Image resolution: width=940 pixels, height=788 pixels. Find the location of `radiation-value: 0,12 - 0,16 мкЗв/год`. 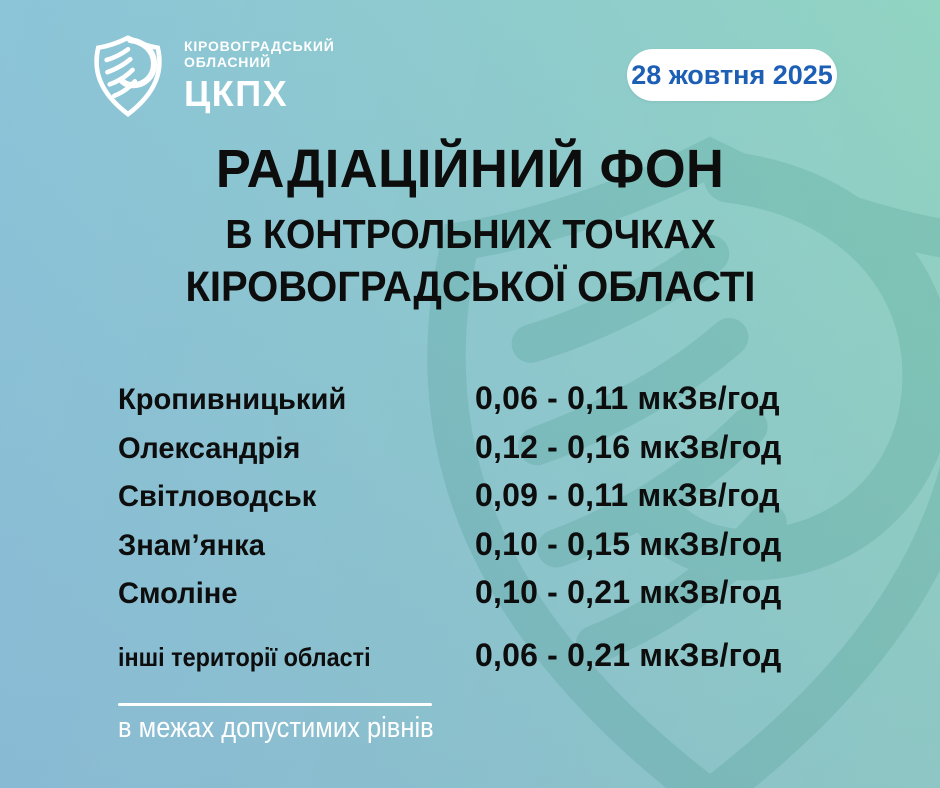

radiation-value: 0,12 - 0,16 мкЗв/год is located at coordinates (628, 446).